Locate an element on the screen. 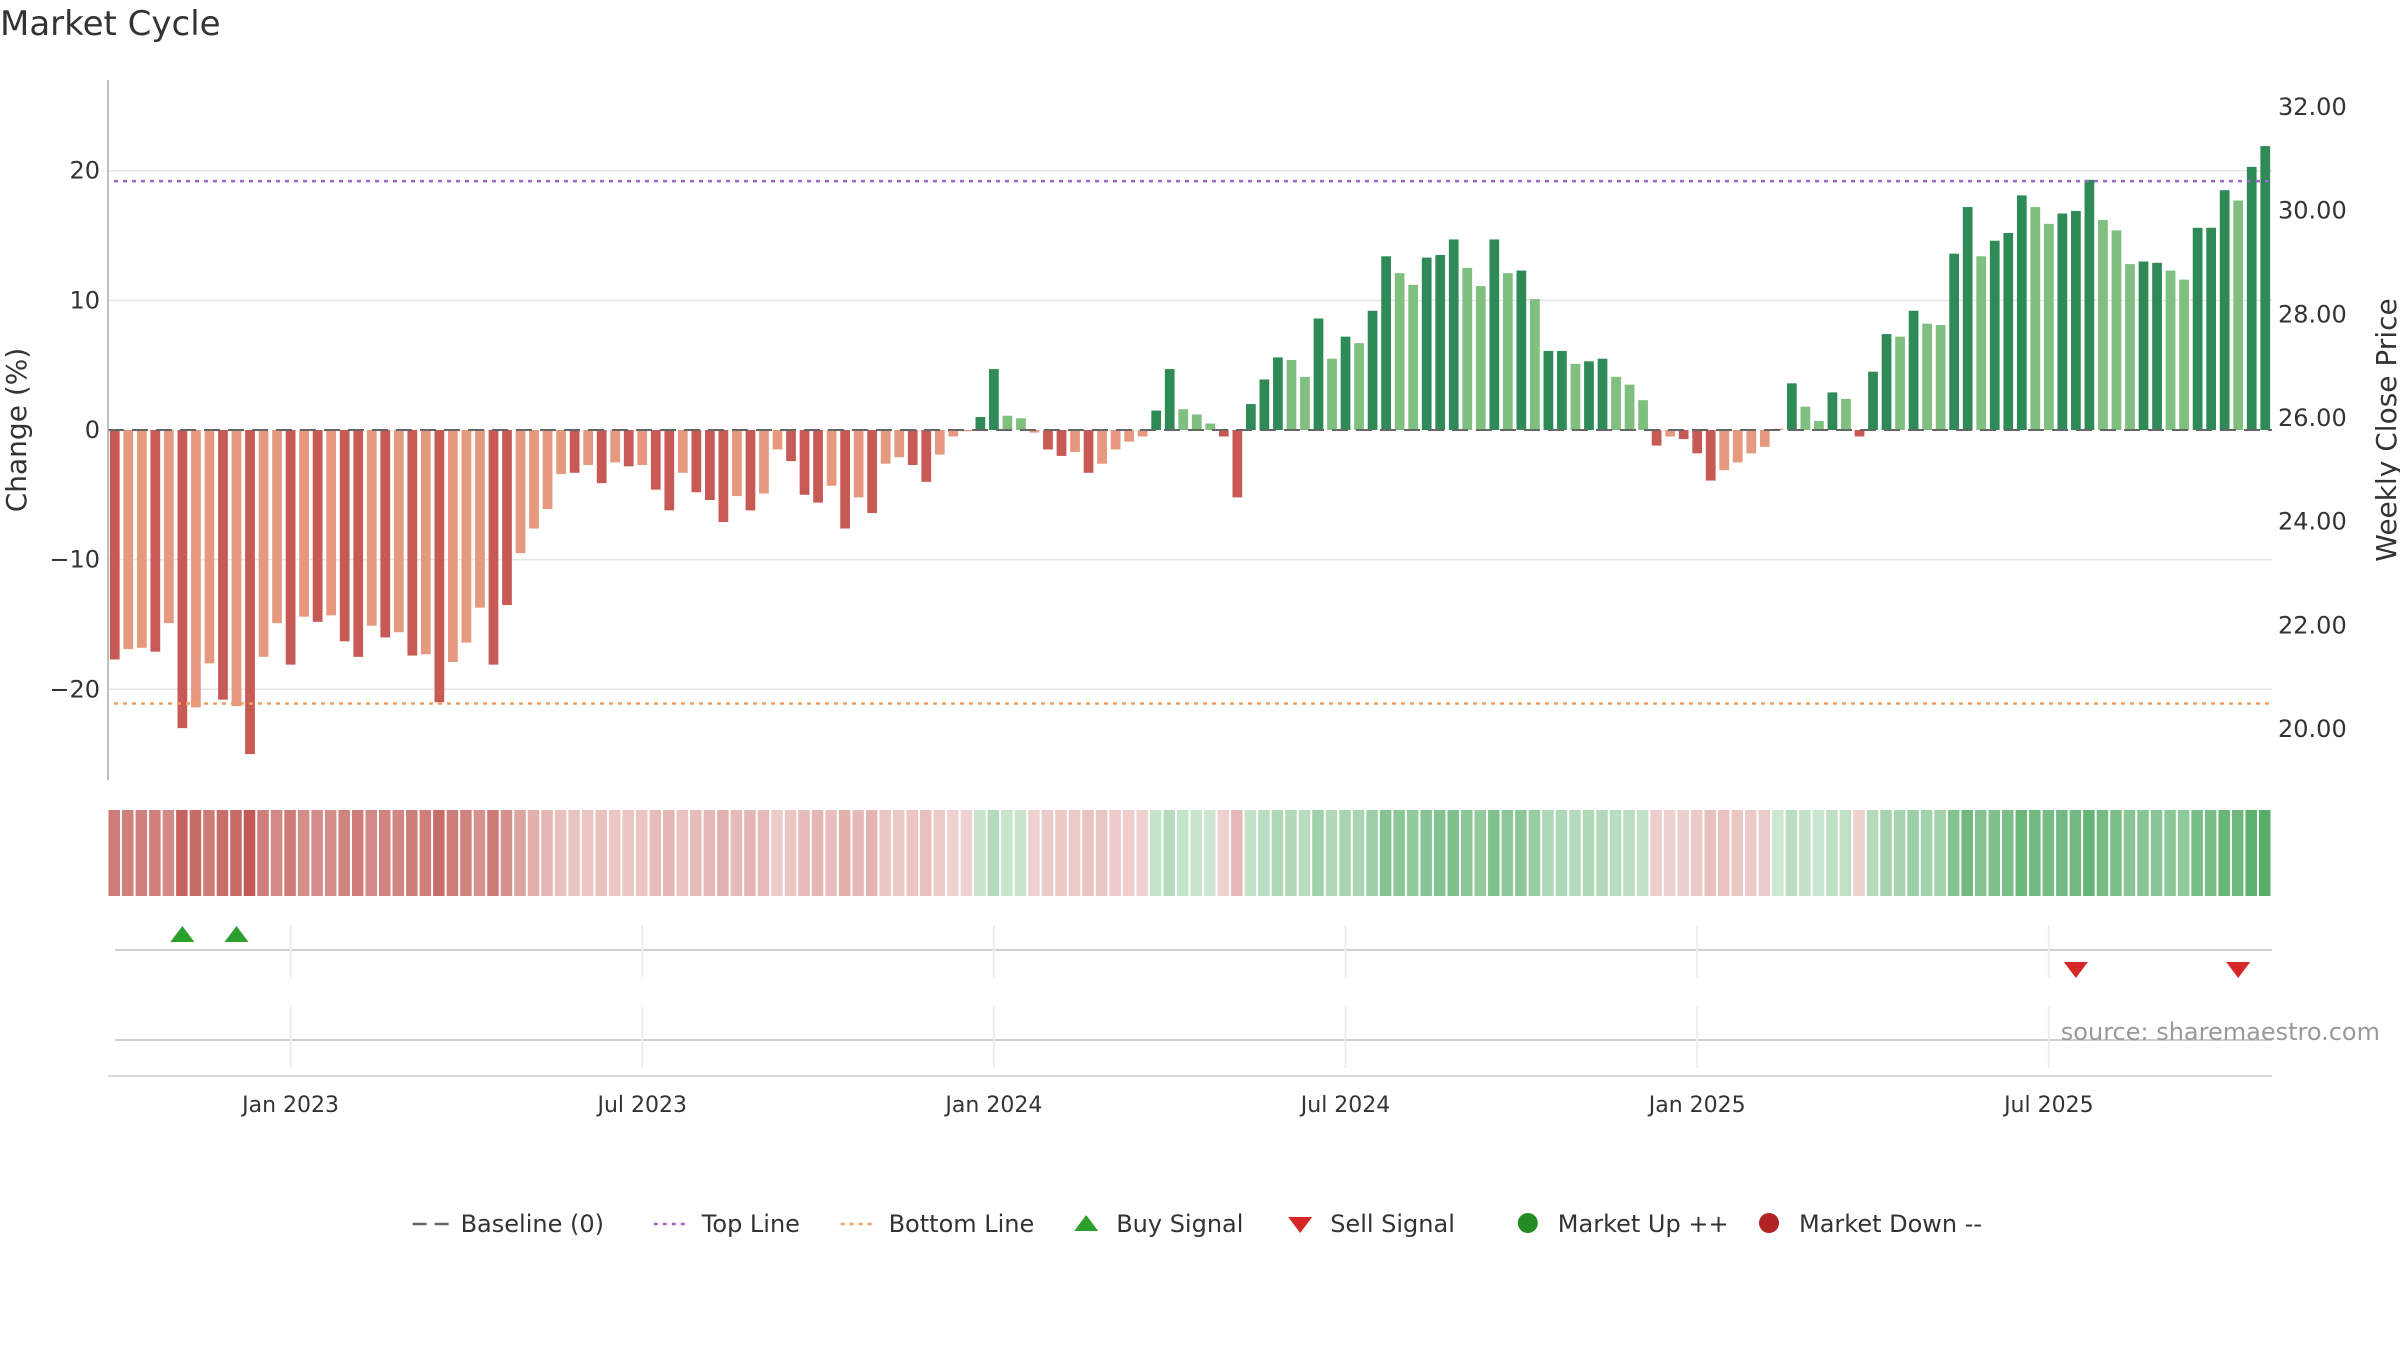 The image size is (2400, 1350). y2-tick-label: 22.00 is located at coordinates (2312, 625).